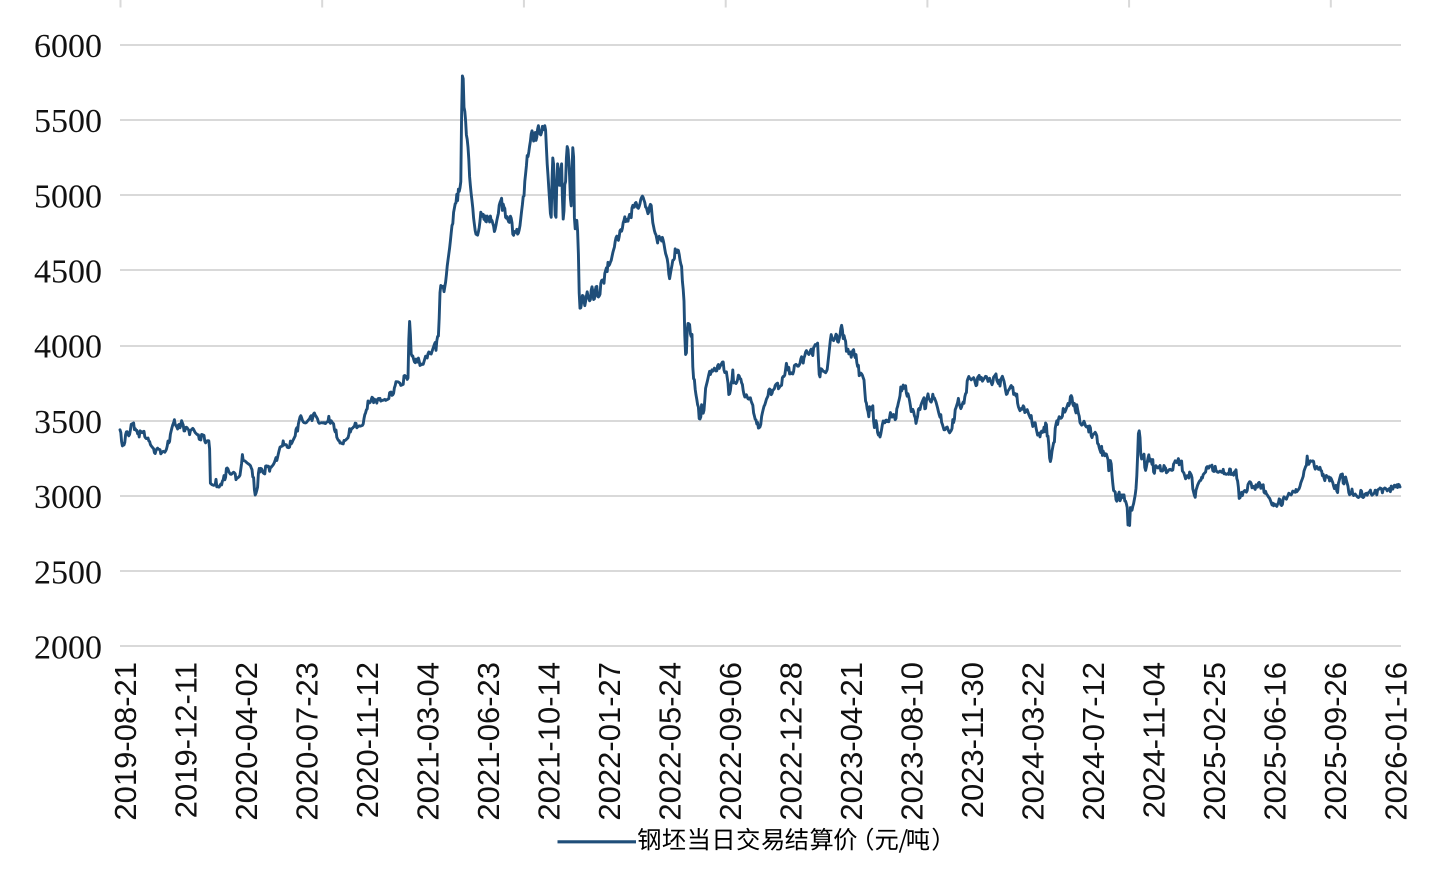 This screenshot has width=1452, height=881. What do you see at coordinates (1396, 741) in the screenshot?
I see `svg-text: 2026-01-16` at bounding box center [1396, 741].